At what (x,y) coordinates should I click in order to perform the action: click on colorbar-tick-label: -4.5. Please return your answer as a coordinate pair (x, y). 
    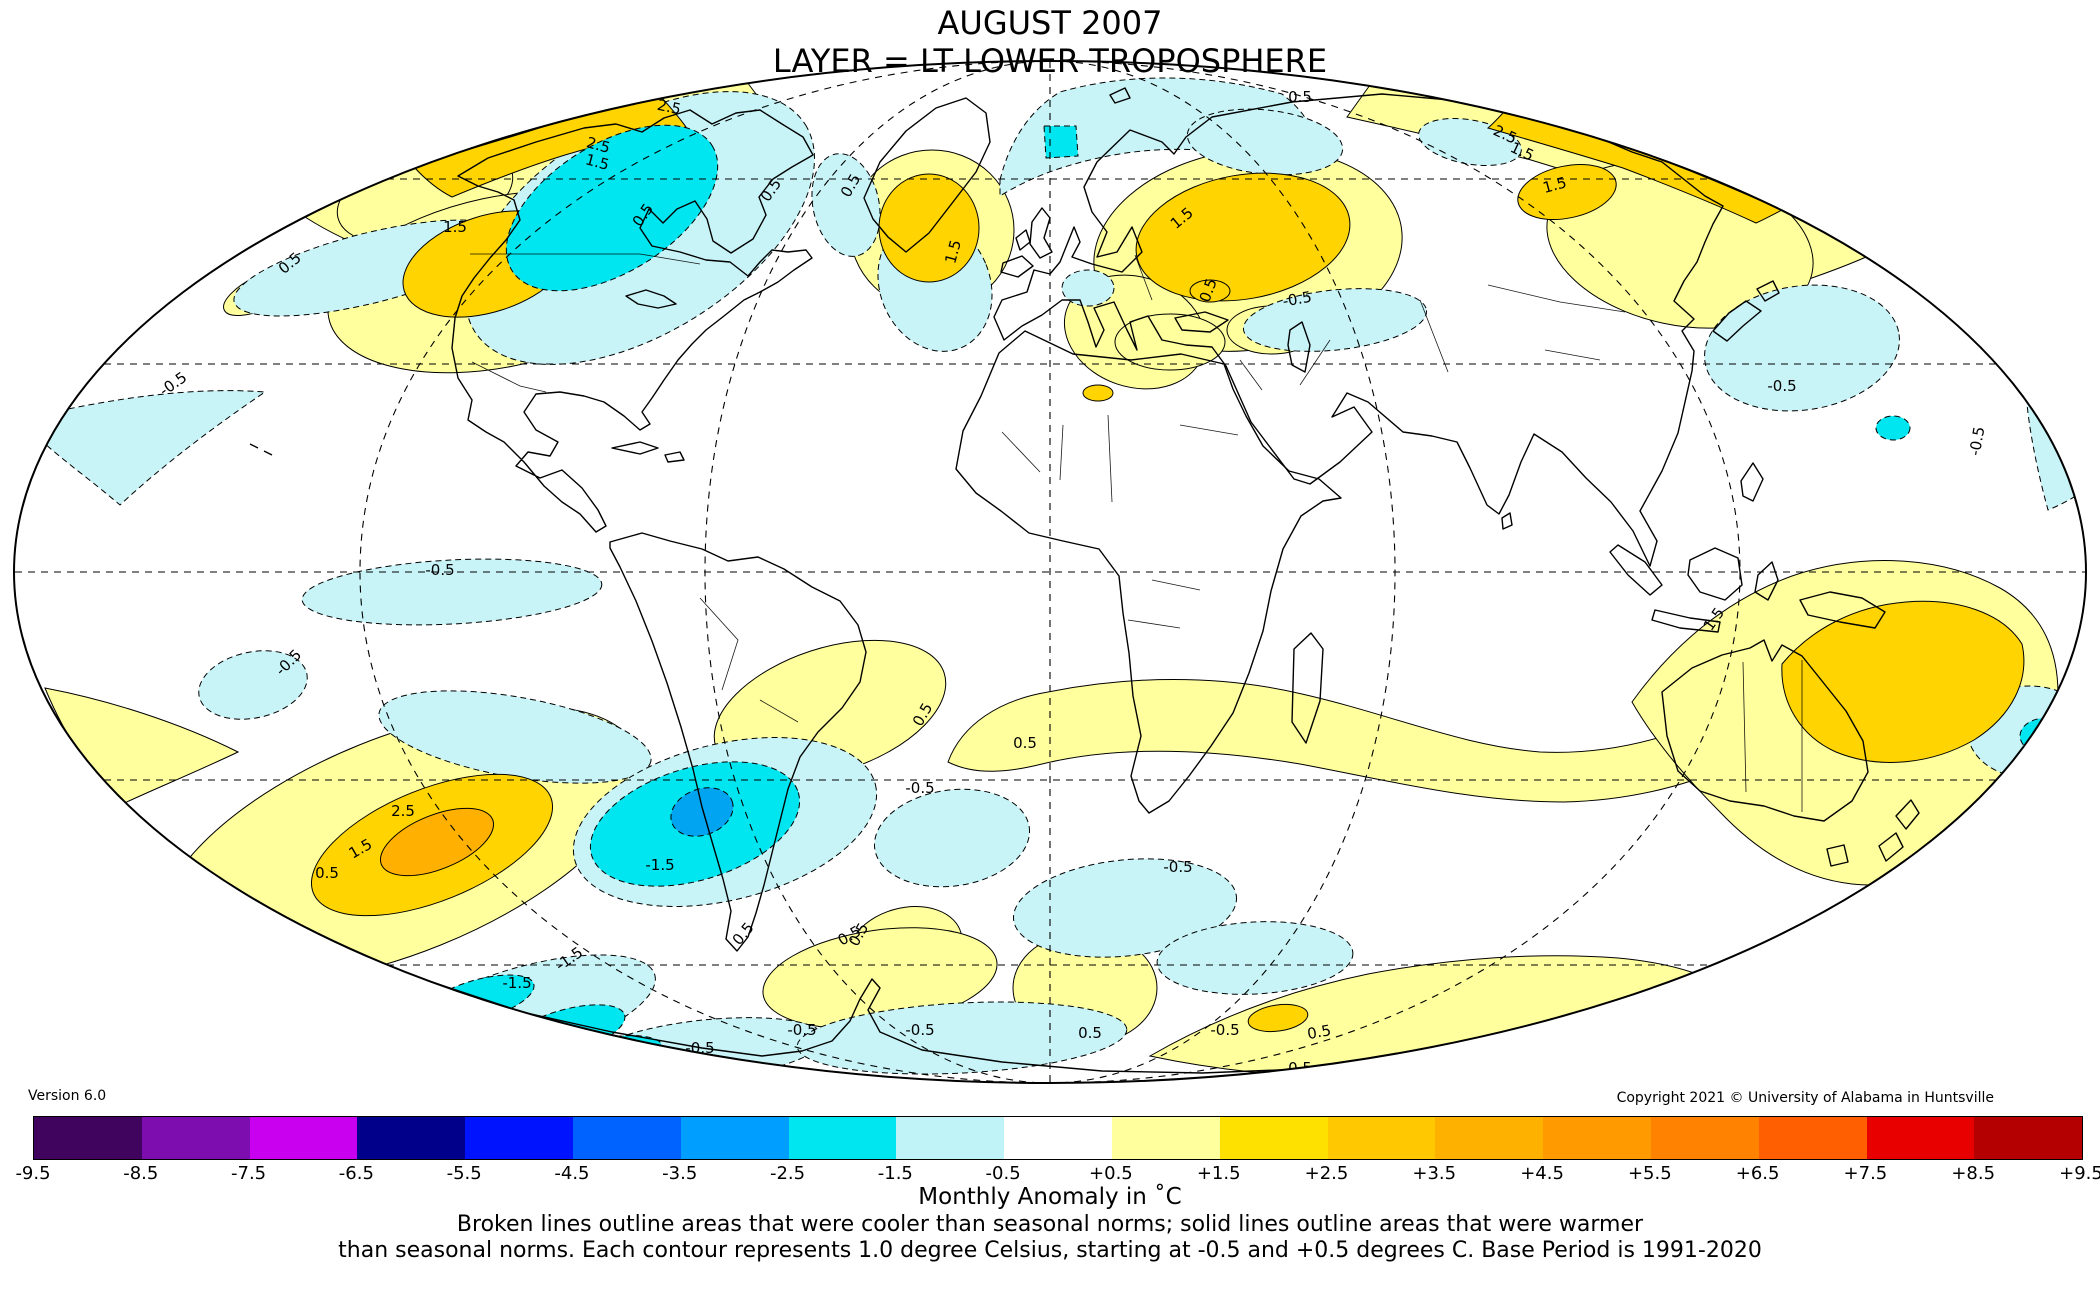
    Looking at the image, I should click on (572, 1173).